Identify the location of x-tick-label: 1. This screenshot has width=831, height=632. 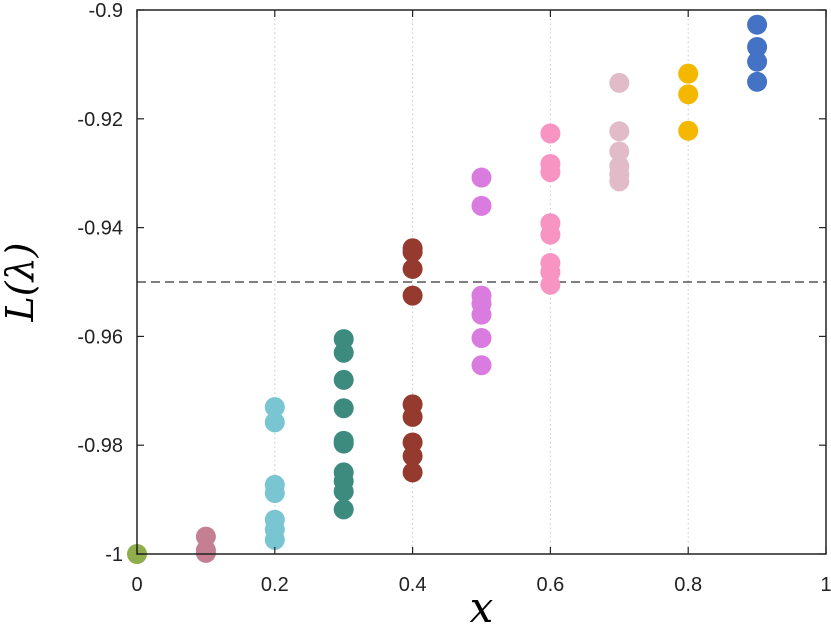
(825, 585).